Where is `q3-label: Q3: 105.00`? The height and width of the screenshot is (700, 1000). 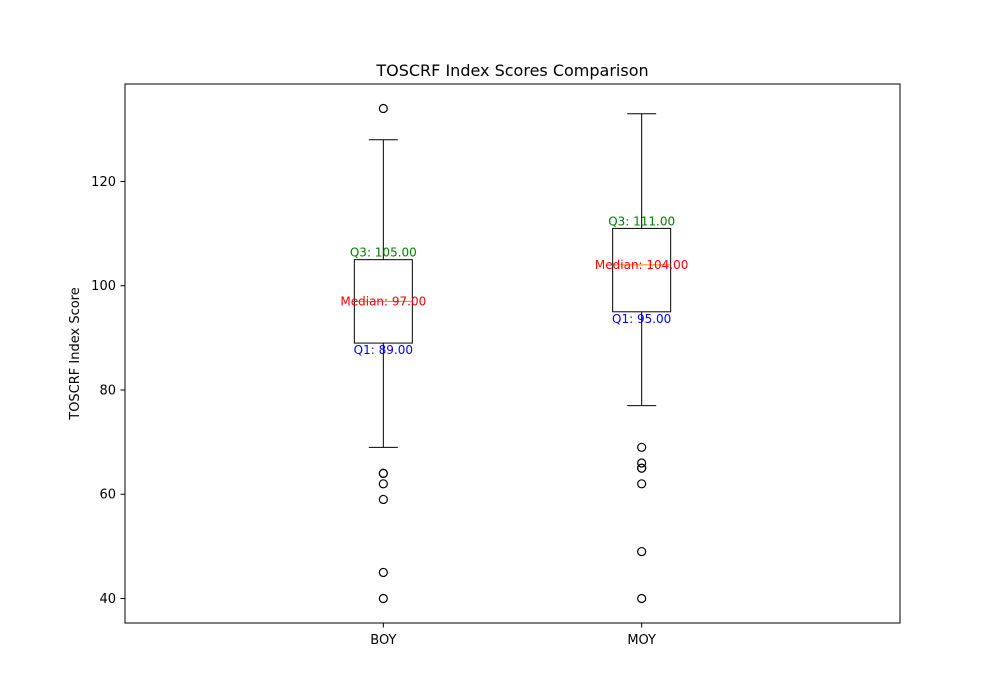
q3-label: Q3: 105.00 is located at coordinates (383, 253).